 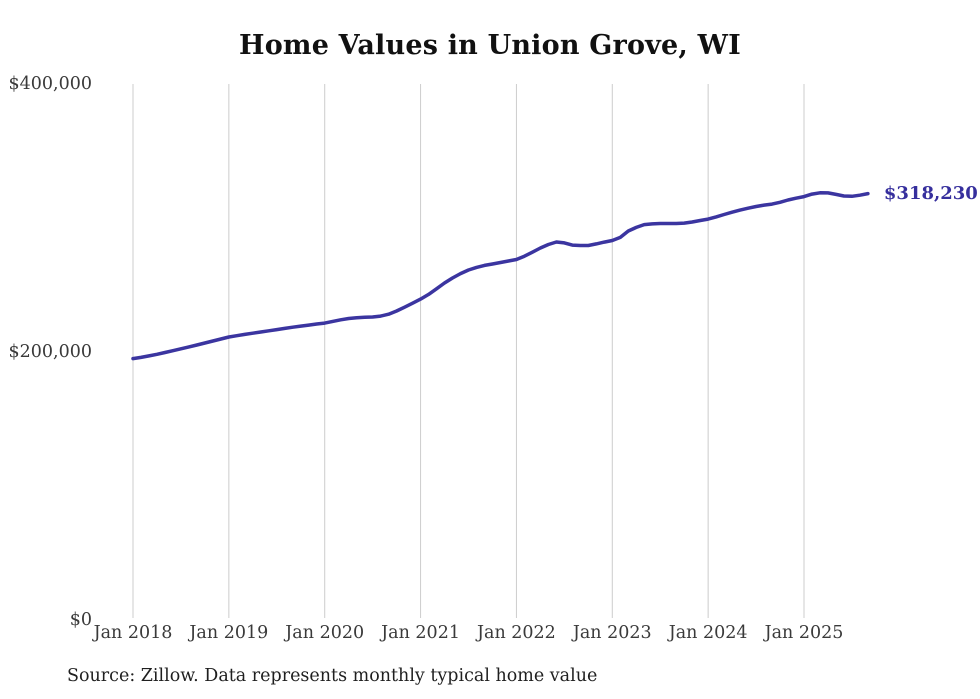 What do you see at coordinates (229, 633) in the screenshot?
I see `x-tick-label: Jan 2019` at bounding box center [229, 633].